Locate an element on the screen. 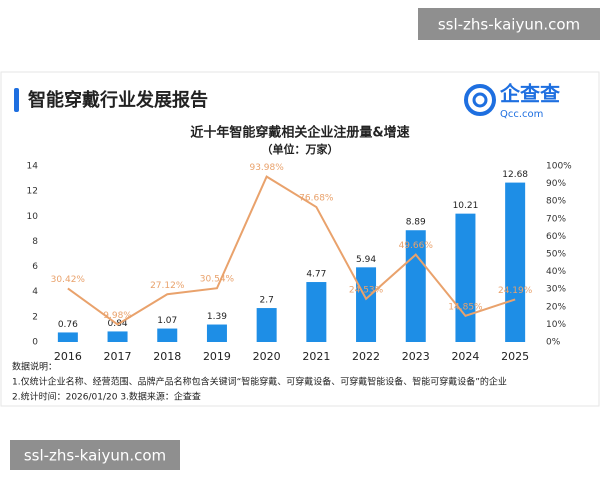 The width and height of the screenshot is (600, 484). note: 数据说明： is located at coordinates (34, 367).